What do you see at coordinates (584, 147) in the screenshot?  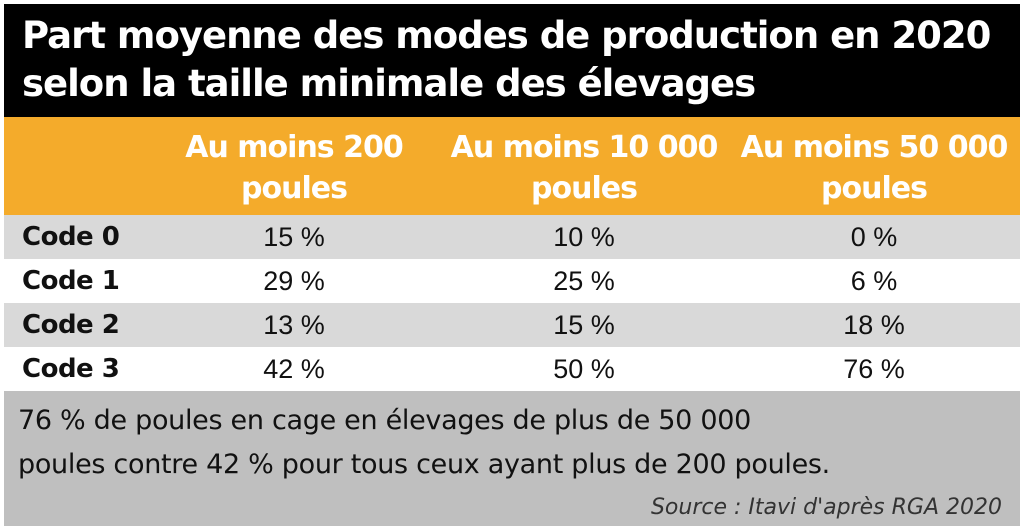 I see `column-header-line: Au moins 10 000` at bounding box center [584, 147].